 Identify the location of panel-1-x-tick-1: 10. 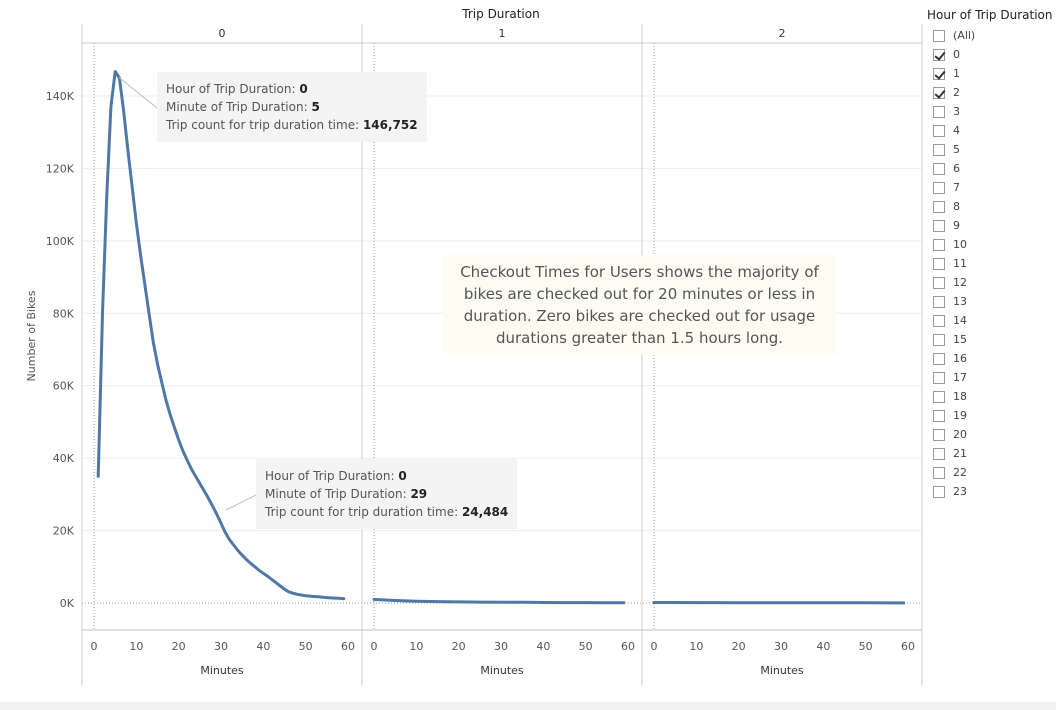
(416, 646).